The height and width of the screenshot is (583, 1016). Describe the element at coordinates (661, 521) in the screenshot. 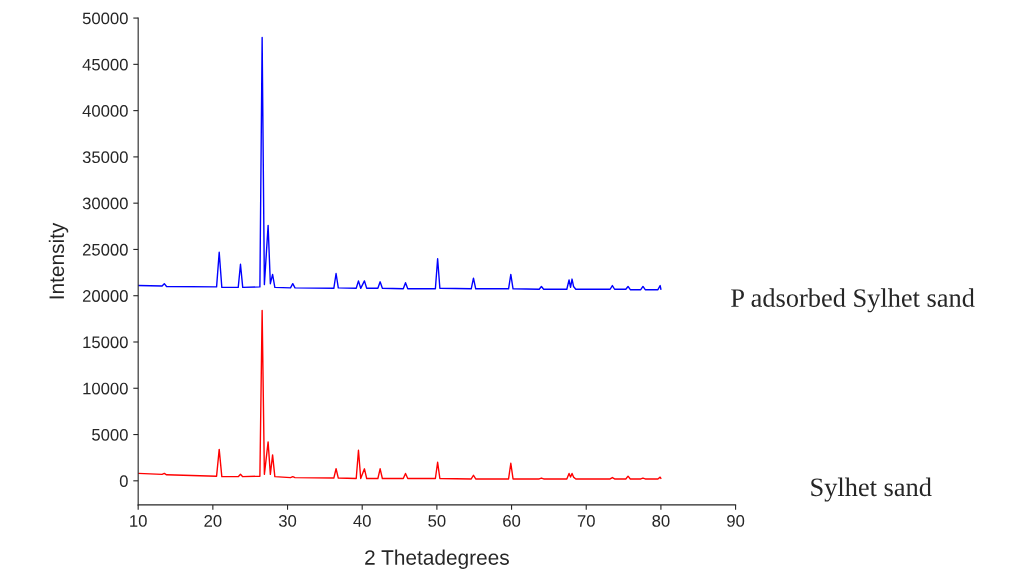

I see `x-tick-label: 80` at that location.